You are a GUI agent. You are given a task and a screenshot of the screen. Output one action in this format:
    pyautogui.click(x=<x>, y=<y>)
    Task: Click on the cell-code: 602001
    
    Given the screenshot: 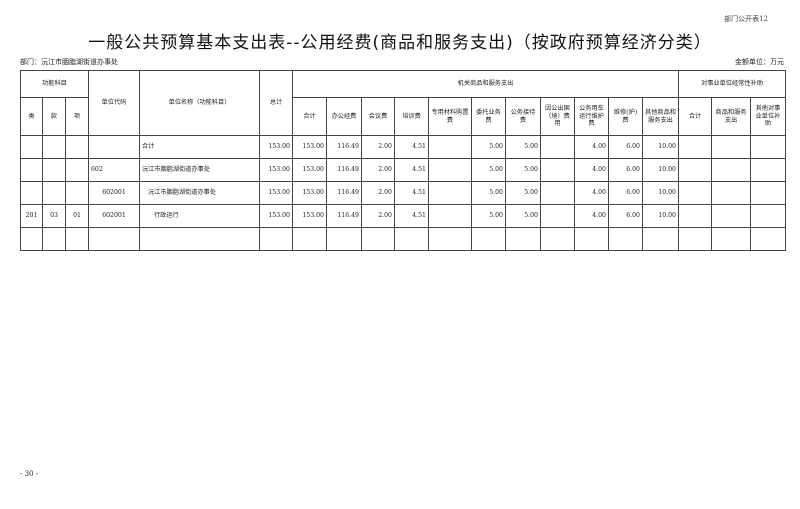 What is the action you would take?
    pyautogui.click(x=114, y=193)
    